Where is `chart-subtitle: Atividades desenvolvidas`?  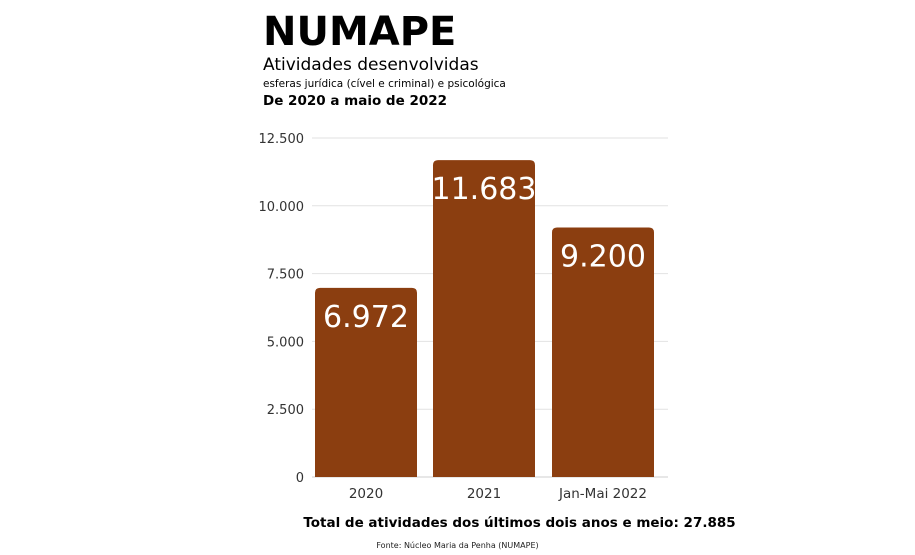
chart-subtitle: Atividades desenvolvidas is located at coordinates (371, 65).